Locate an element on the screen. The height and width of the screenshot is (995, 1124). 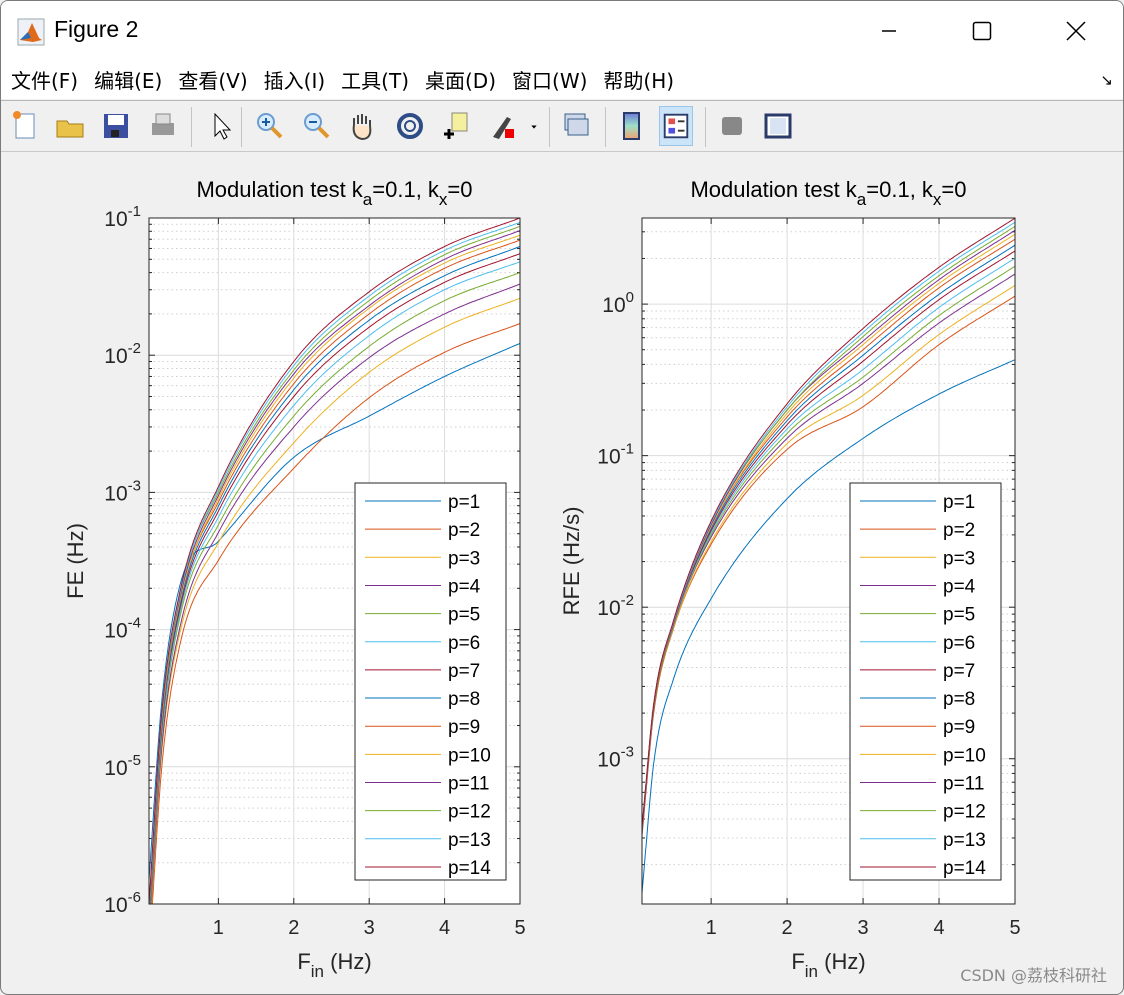
text-run: =0.1, k is located at coordinates (406, 189).